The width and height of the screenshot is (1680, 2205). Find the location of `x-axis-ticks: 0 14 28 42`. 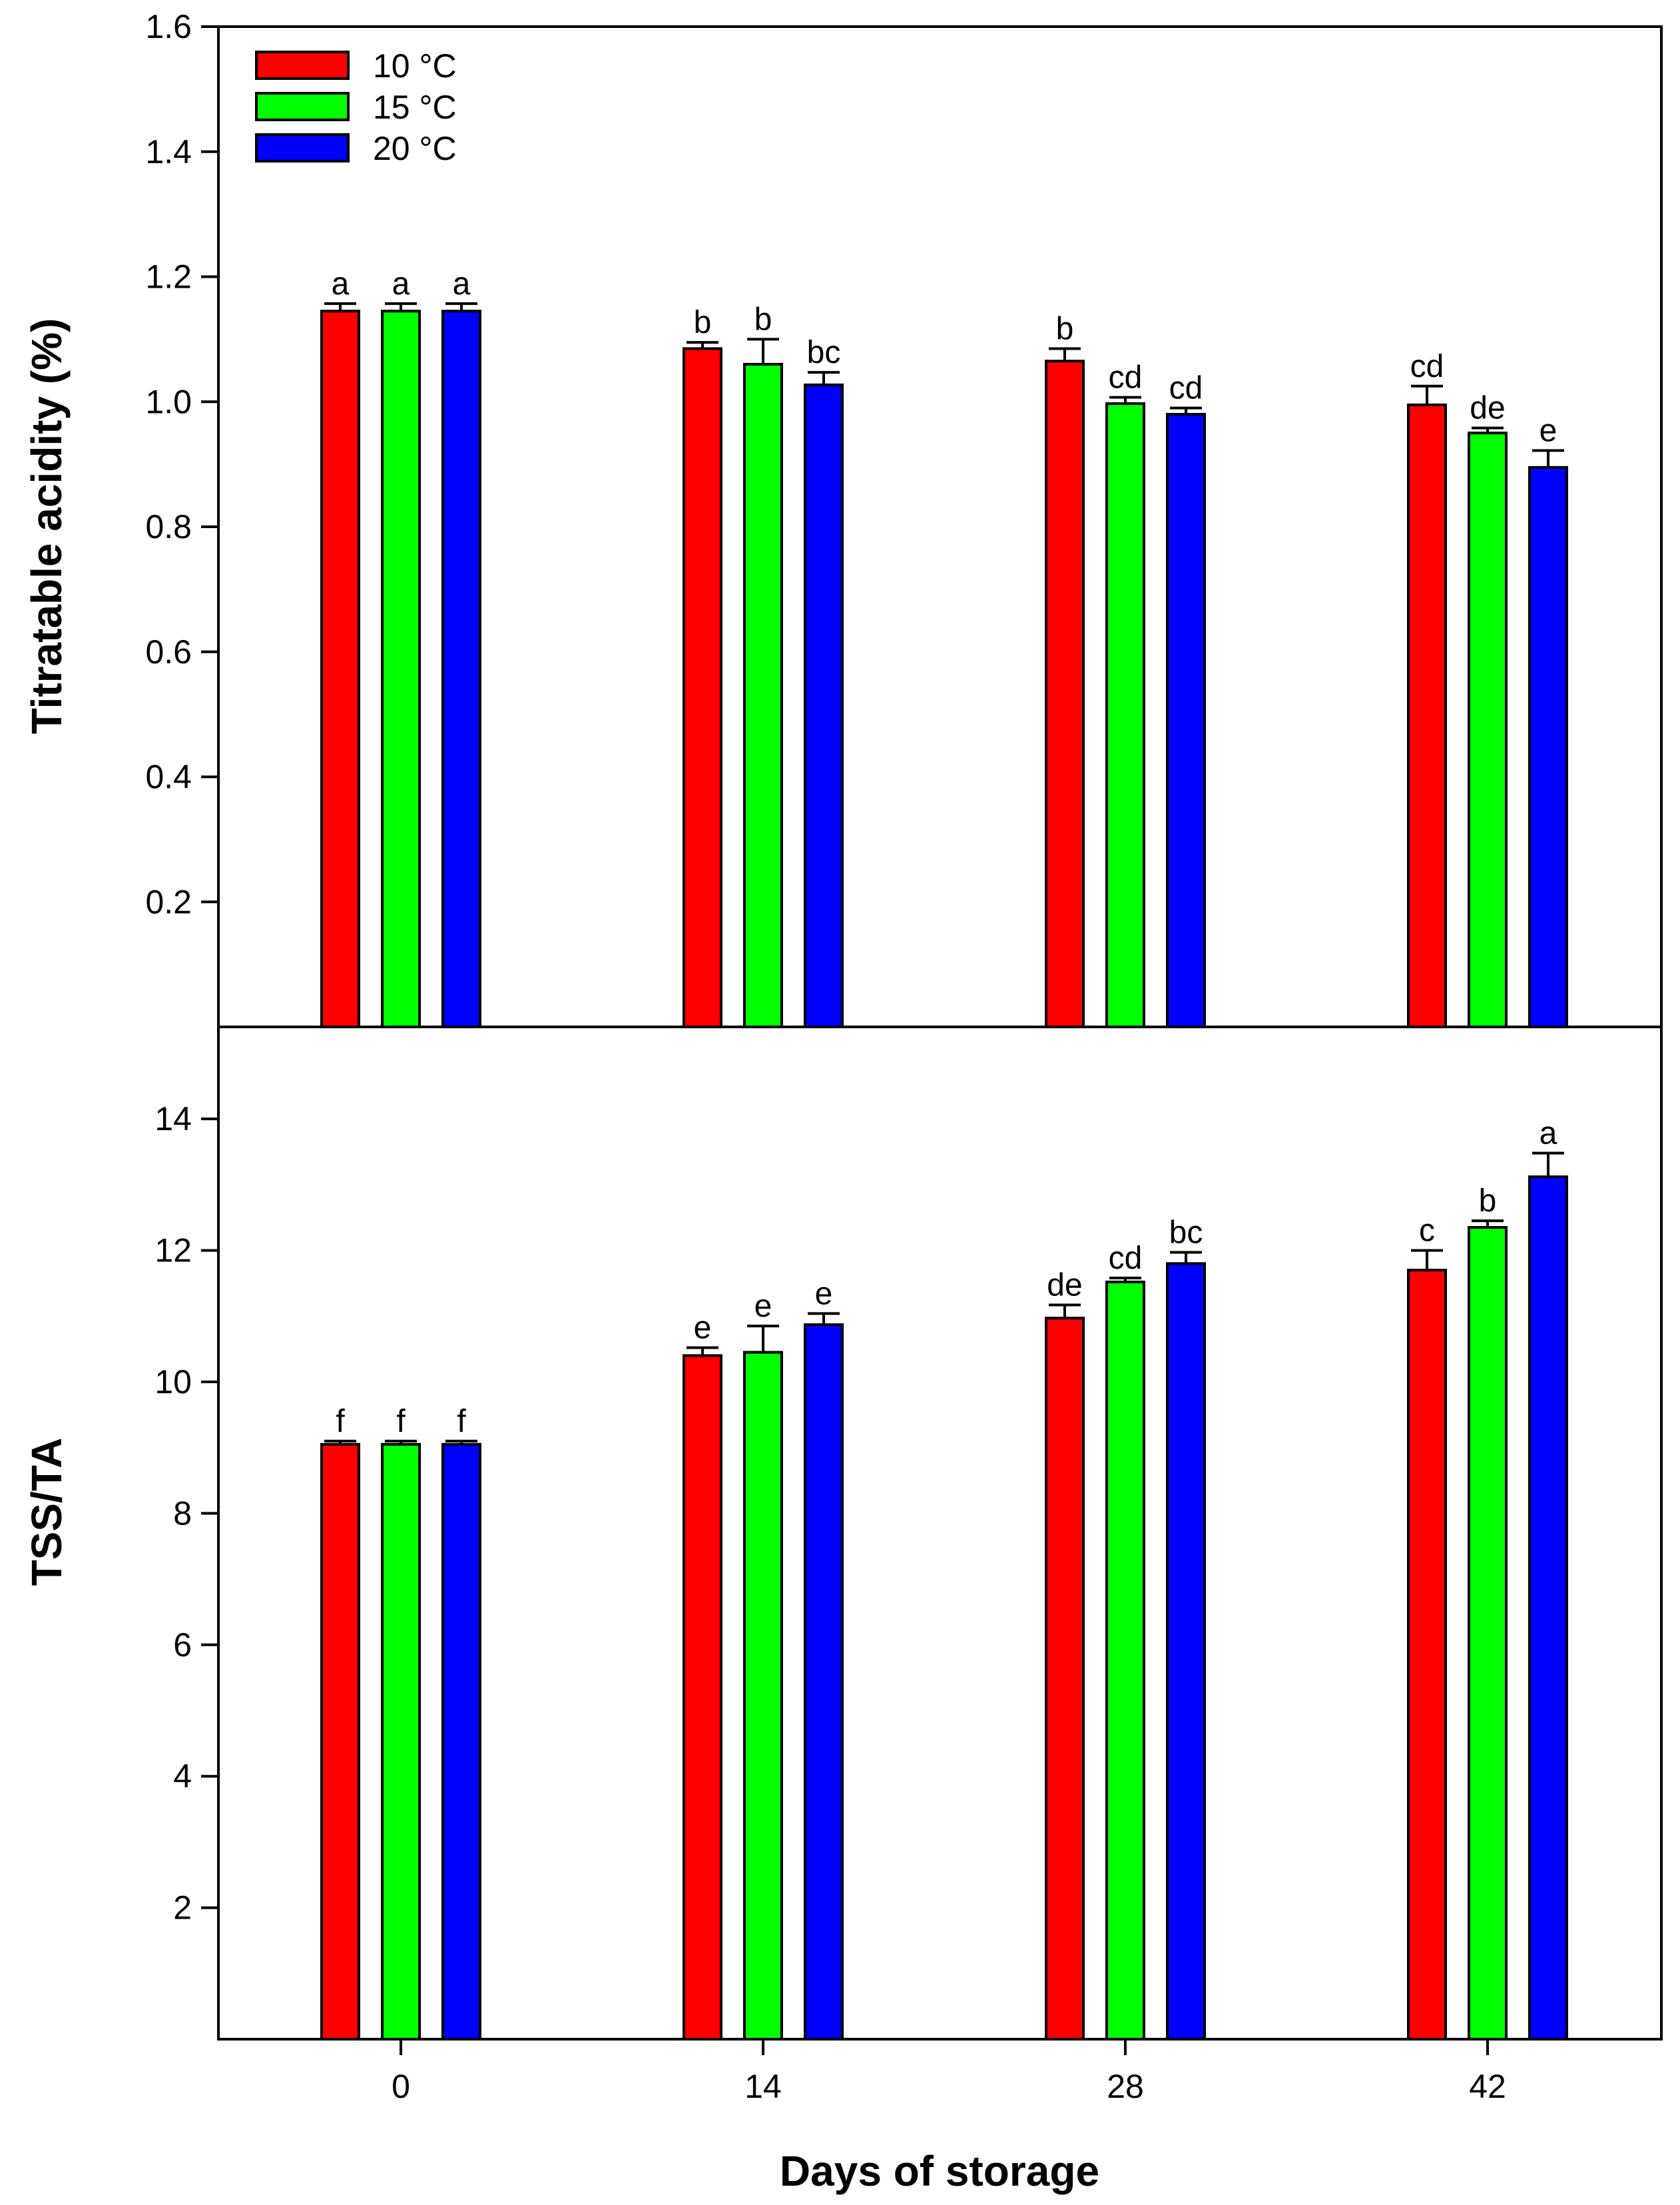

x-axis-ticks: 0 14 28 42 is located at coordinates (949, 2072).